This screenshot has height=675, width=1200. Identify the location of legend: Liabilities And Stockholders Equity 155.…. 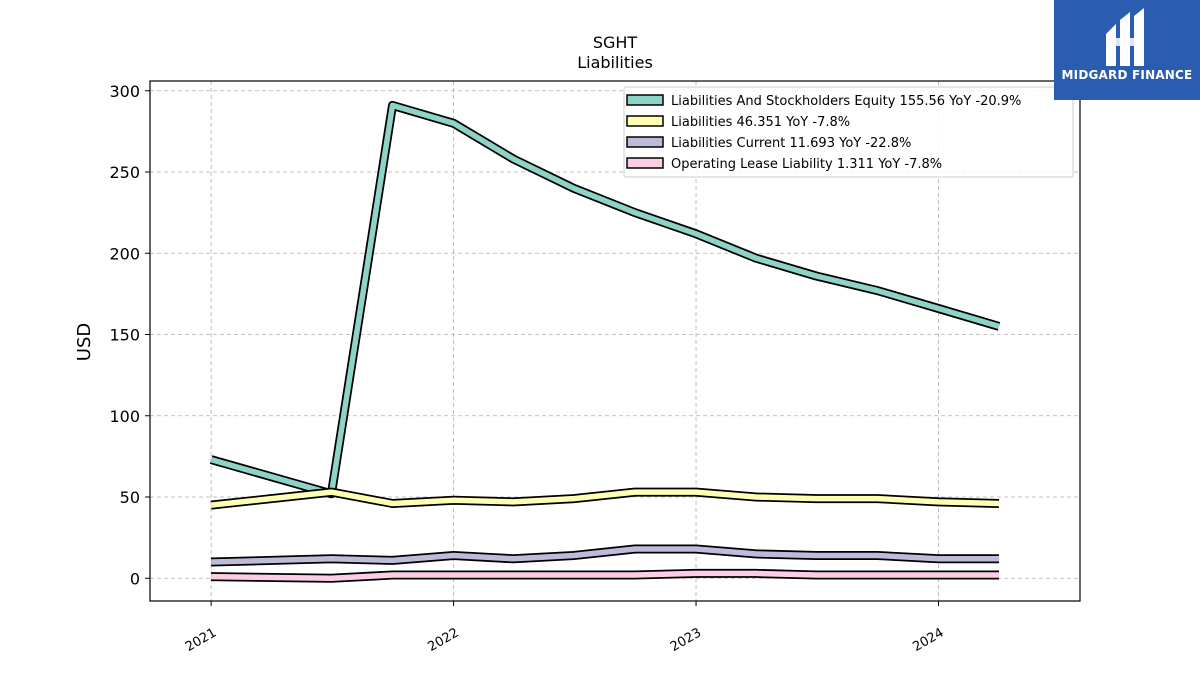
(848, 132).